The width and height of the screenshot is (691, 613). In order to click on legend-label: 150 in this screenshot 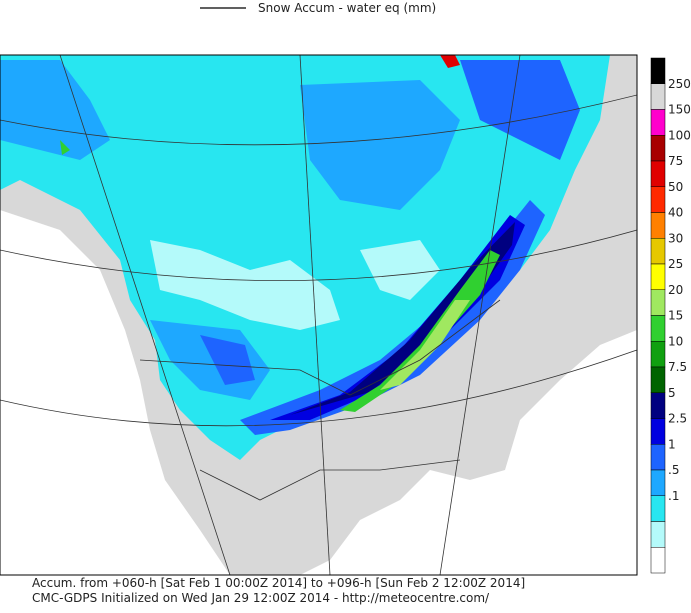, I will do `click(679, 110)`.